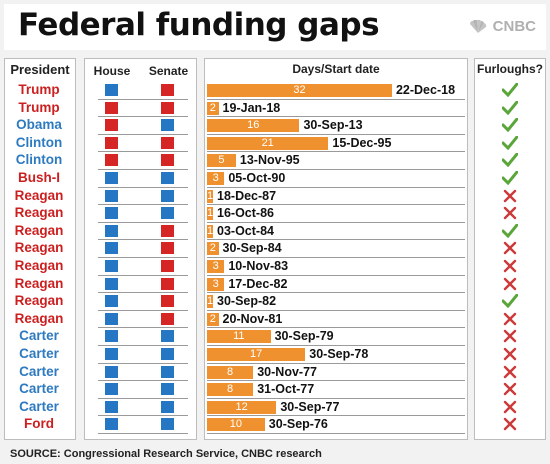 The image size is (550, 464). I want to click on title-bar: Federal funding gaps CNBC, so click(275, 27).